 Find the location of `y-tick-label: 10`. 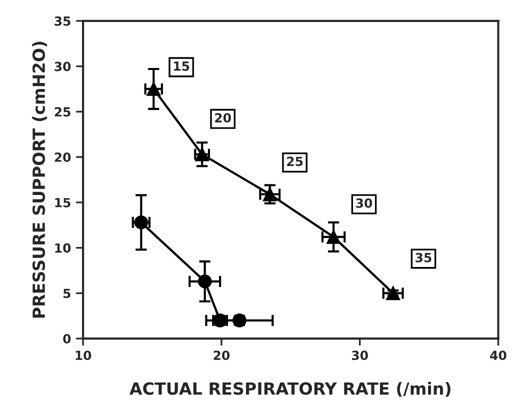

y-tick-label: 10 is located at coordinates (63, 248).